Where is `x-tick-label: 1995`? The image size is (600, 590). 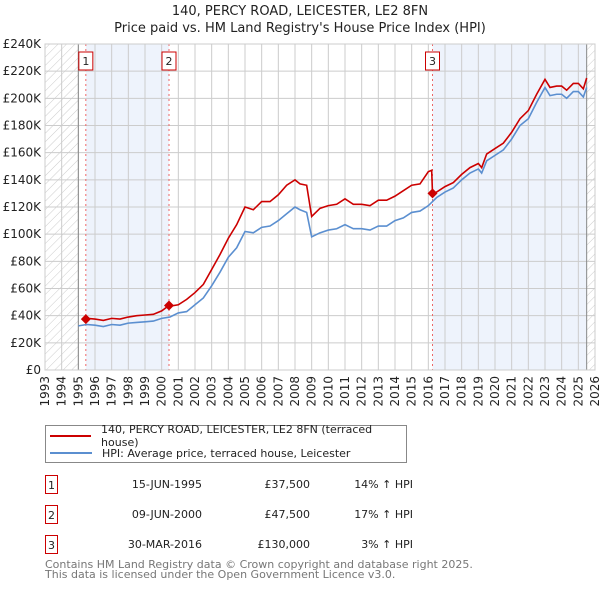
x-tick-label: 1995 is located at coordinates (78, 391).